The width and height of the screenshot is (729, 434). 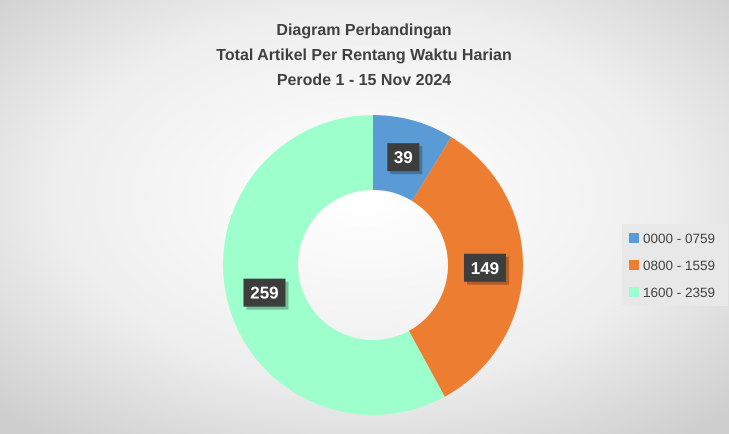 I want to click on chart-title: Diagram Perbandingan Total Artikel Per Rentang Waktu Harian, so click(x=364, y=43).